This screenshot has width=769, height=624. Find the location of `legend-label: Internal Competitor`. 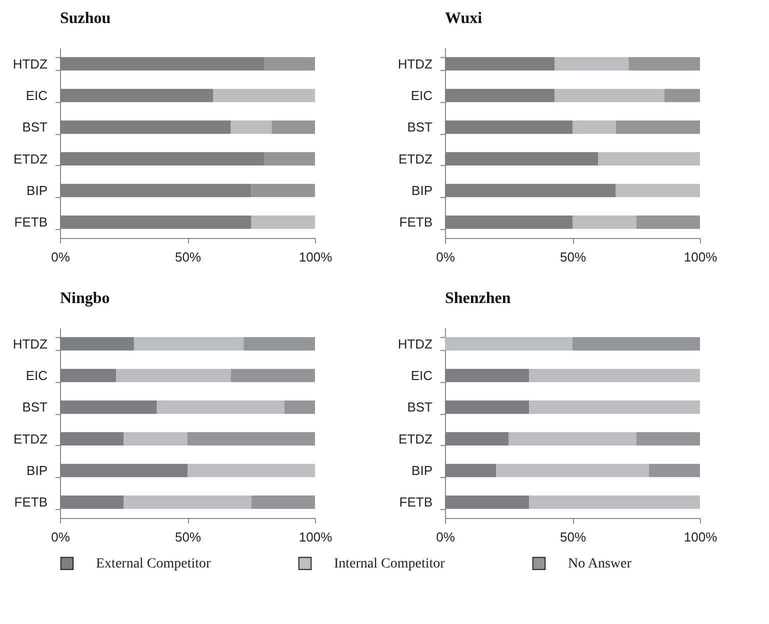

legend-label: Internal Competitor is located at coordinates (390, 564).